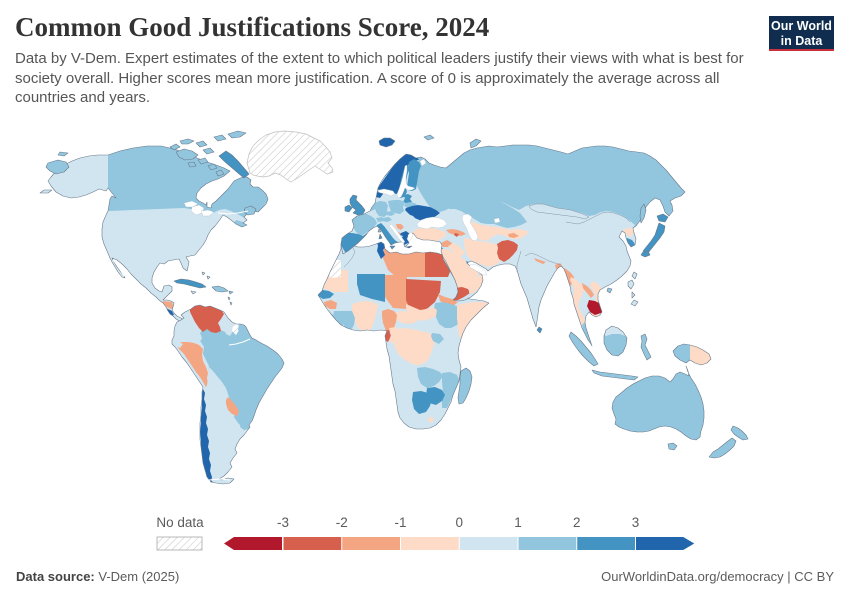 The height and width of the screenshot is (600, 850). What do you see at coordinates (518, 522) in the screenshot?
I see `svg-text: 1` at bounding box center [518, 522].